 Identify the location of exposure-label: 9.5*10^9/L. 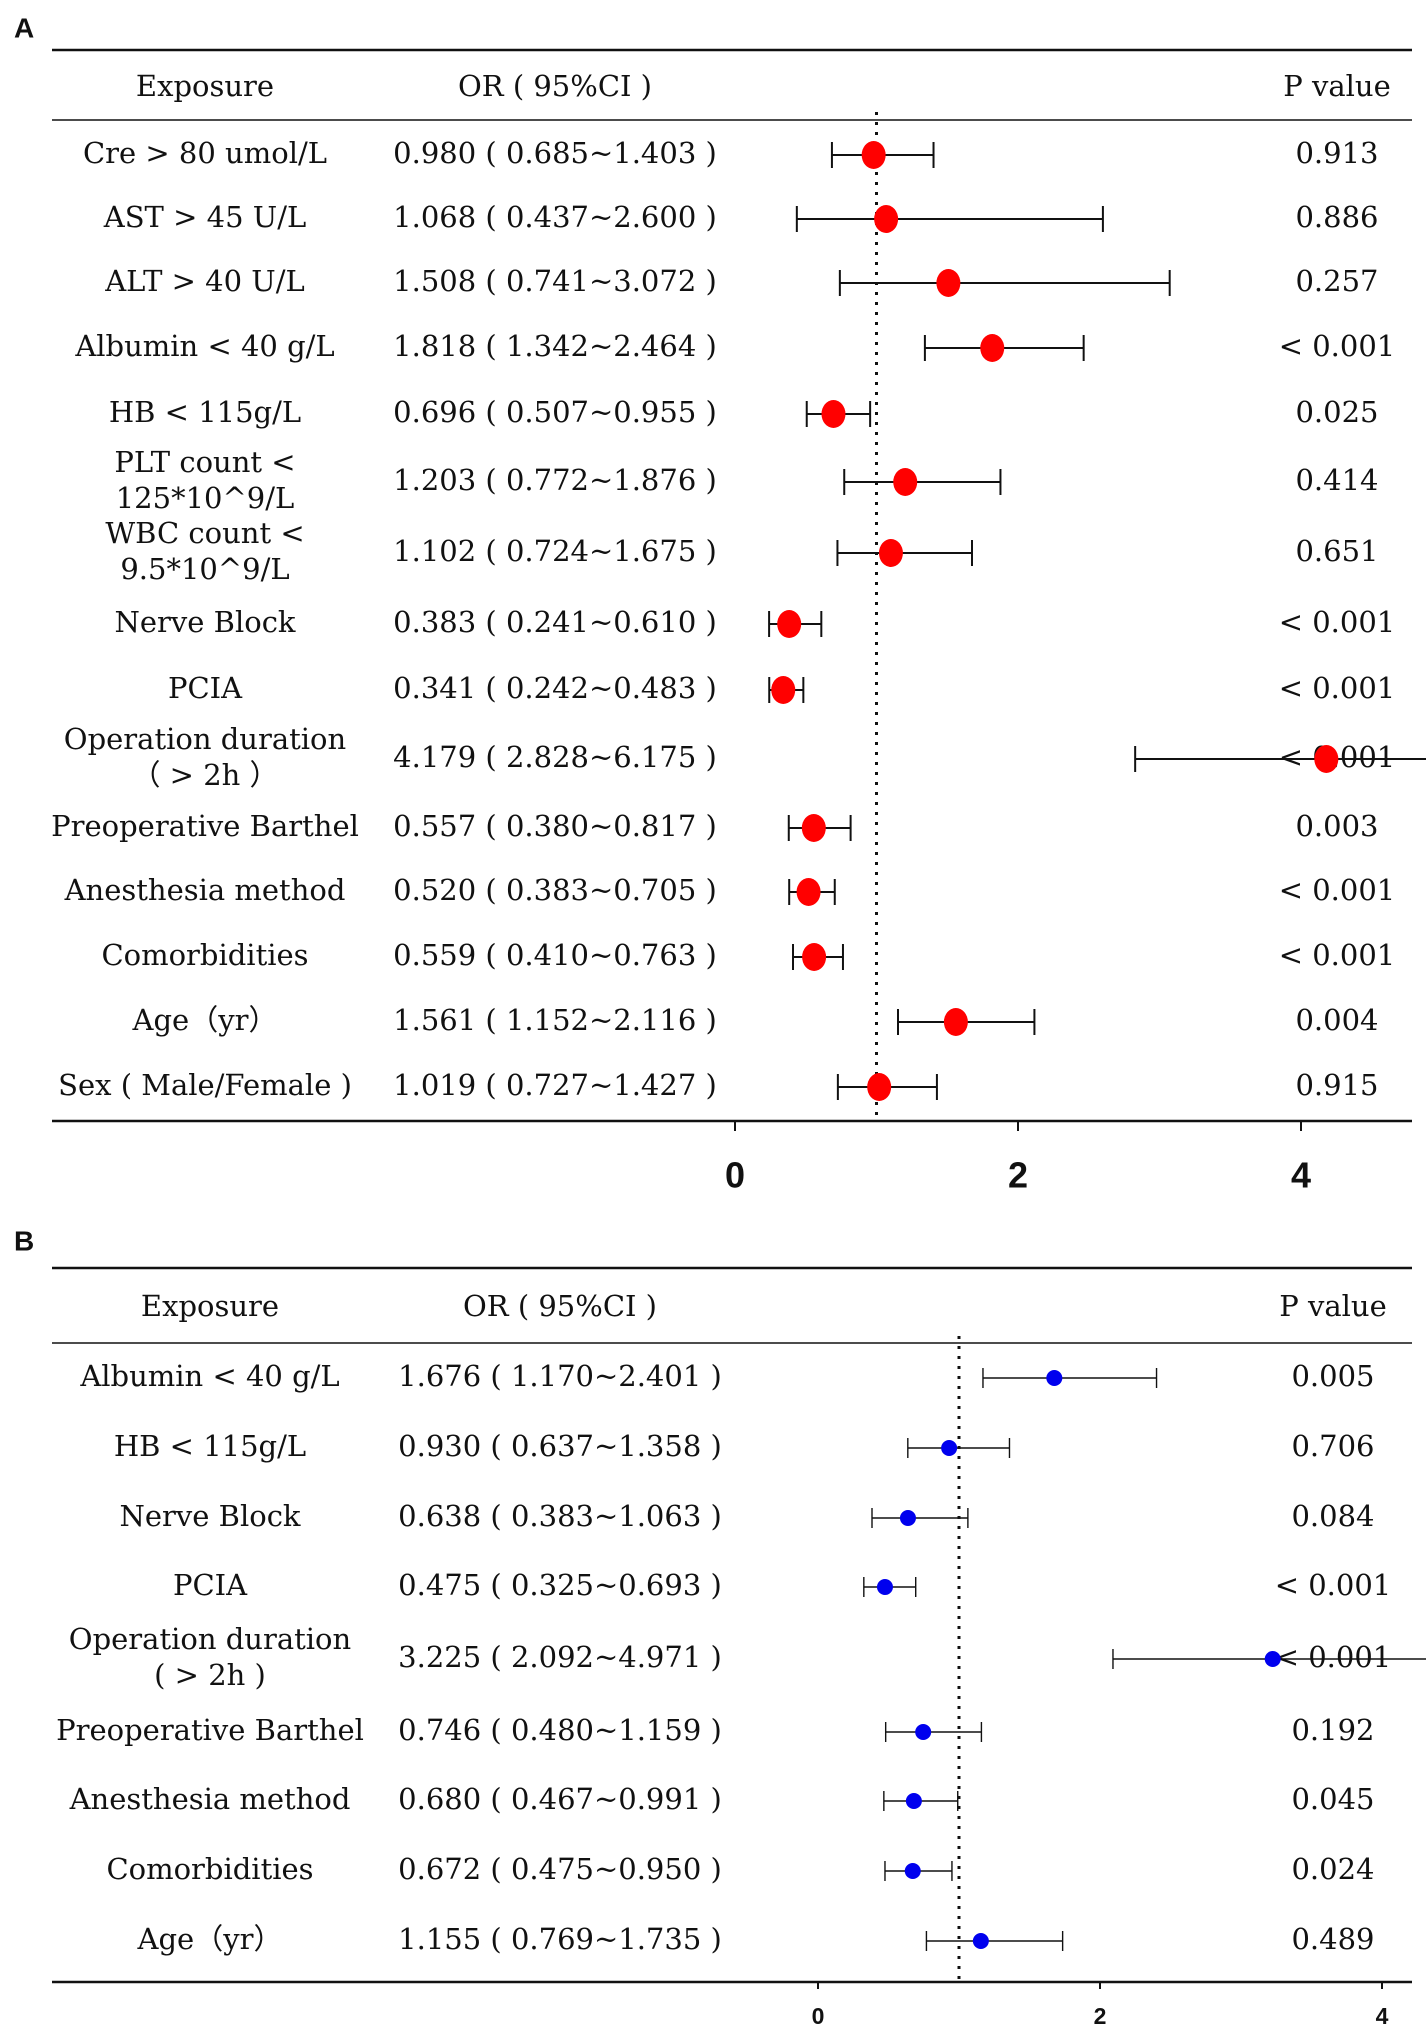
(204, 569).